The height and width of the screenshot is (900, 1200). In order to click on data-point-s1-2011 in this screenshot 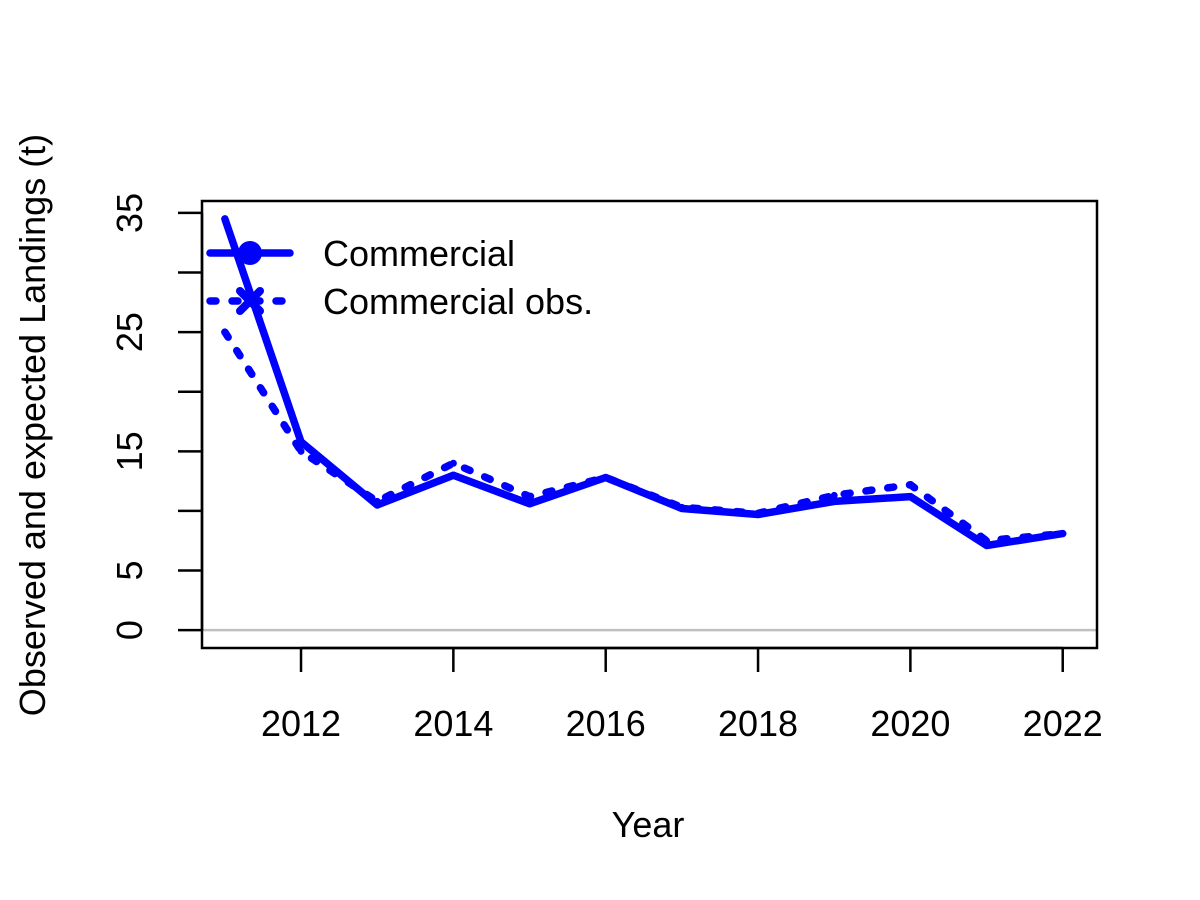, I will do `click(225, 219)`.